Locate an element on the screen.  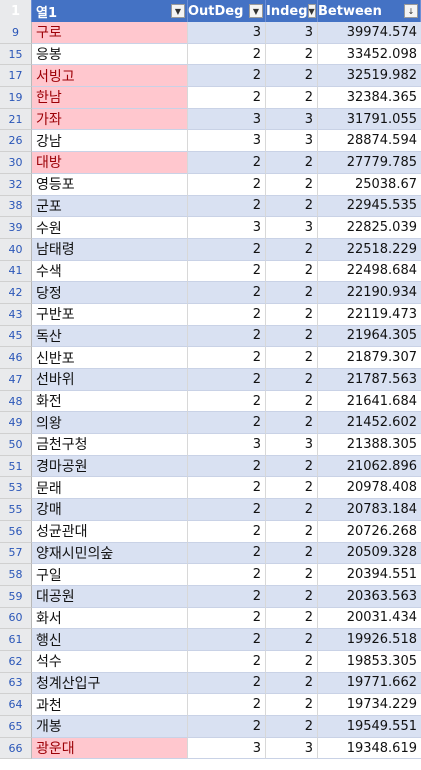
row-number: 45 is located at coordinates (16, 336).